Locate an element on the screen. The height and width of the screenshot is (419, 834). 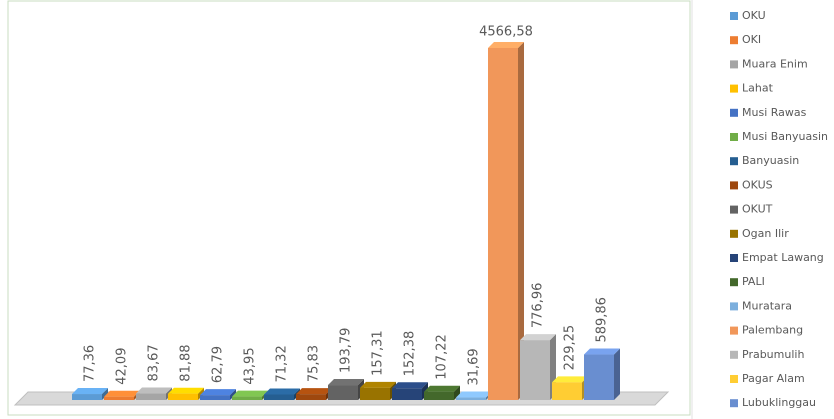
legend-label: Musi Rawas is located at coordinates (774, 112).